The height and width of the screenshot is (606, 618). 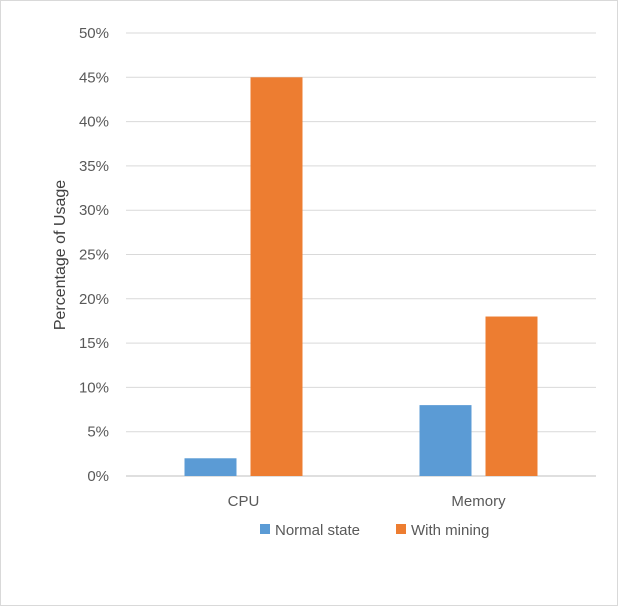 What do you see at coordinates (94, 343) in the screenshot?
I see `y-tick-label: 15%` at bounding box center [94, 343].